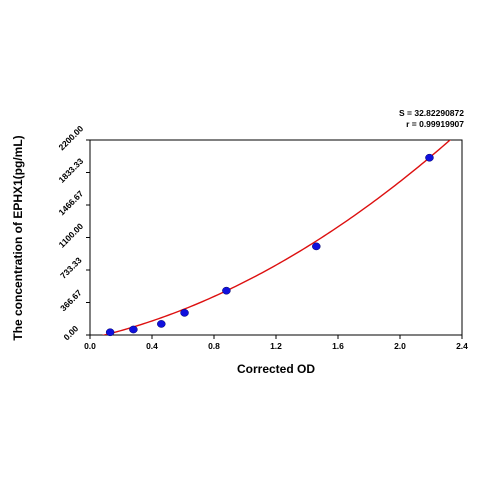  Describe the element at coordinates (276, 346) in the screenshot. I see `x-tick-label: 1.2` at that location.